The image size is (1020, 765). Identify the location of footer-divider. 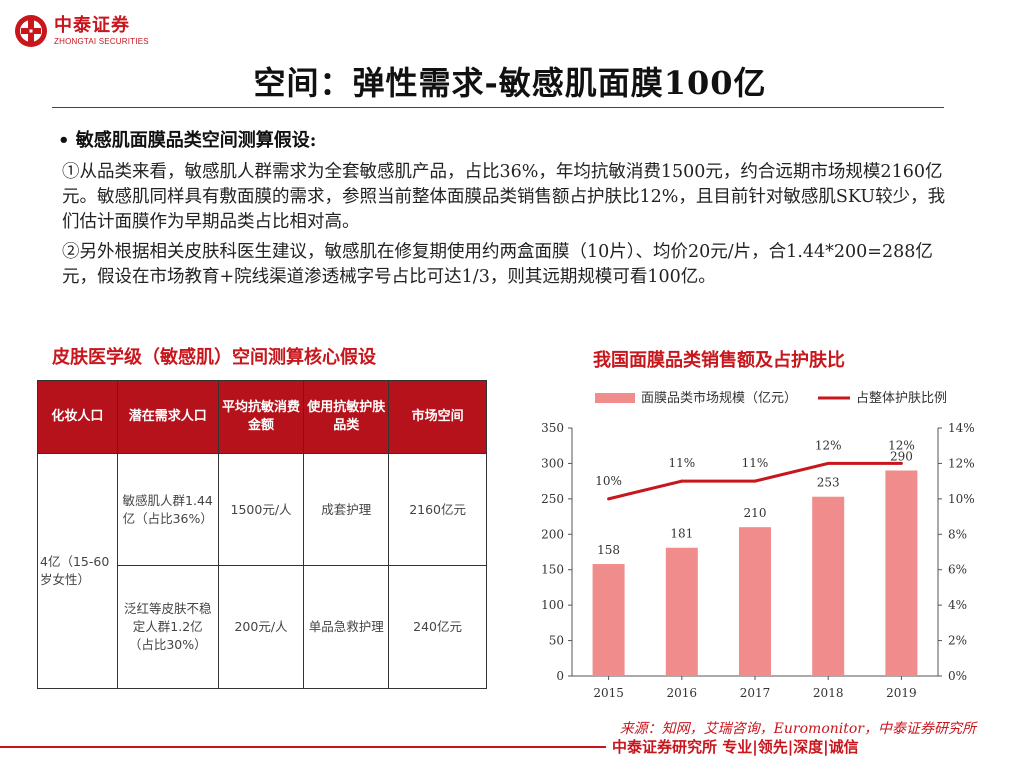
(303, 747).